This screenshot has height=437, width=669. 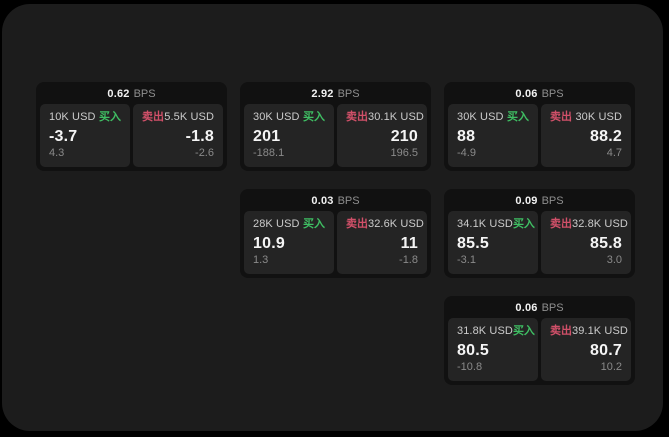 What do you see at coordinates (485, 331) in the screenshot?
I see `buy-amount: 31.8K USD` at bounding box center [485, 331].